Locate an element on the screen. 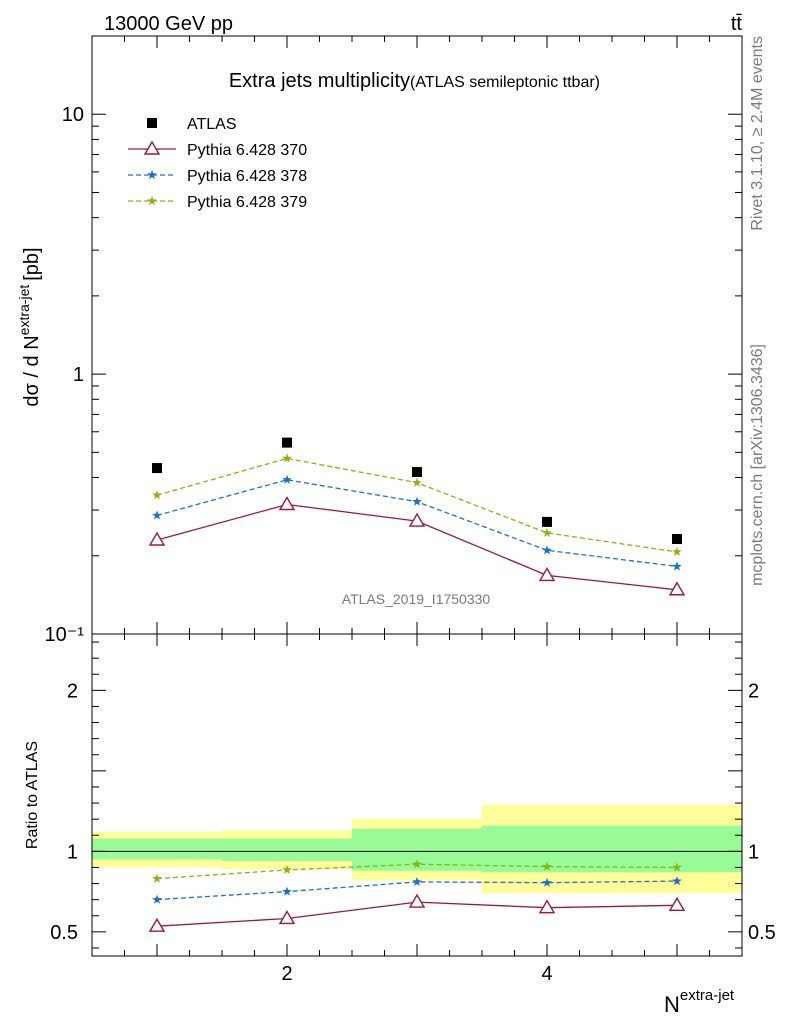 Image resolution: width=786 pixels, height=1024 pixels. main-y-axis-label: dσ / d Nextra-jet [pb] is located at coordinates (29, 326).